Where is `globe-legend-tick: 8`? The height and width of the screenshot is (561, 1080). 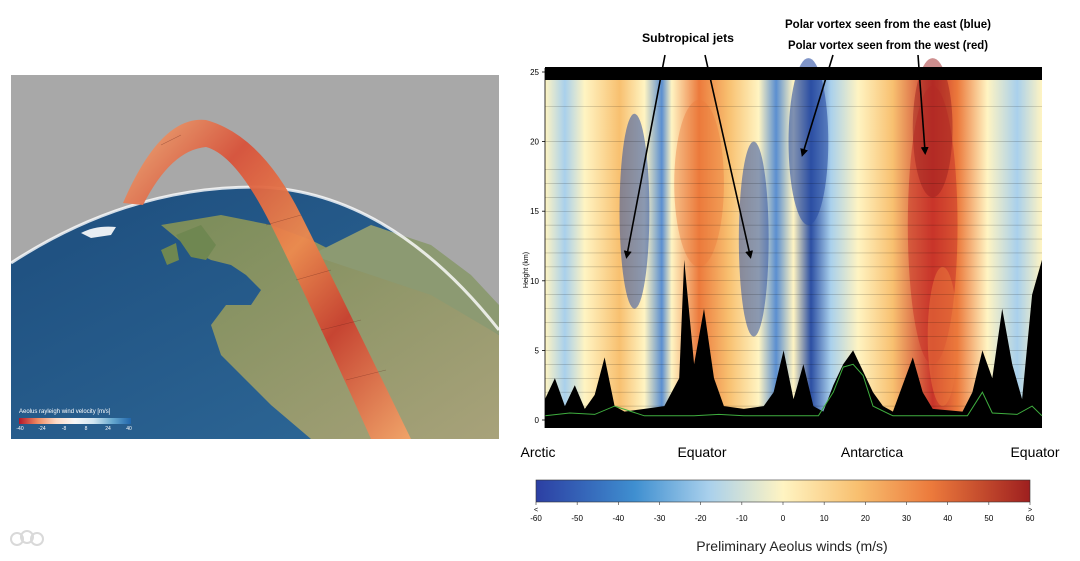 globe-legend-tick: 8 is located at coordinates (86, 429).